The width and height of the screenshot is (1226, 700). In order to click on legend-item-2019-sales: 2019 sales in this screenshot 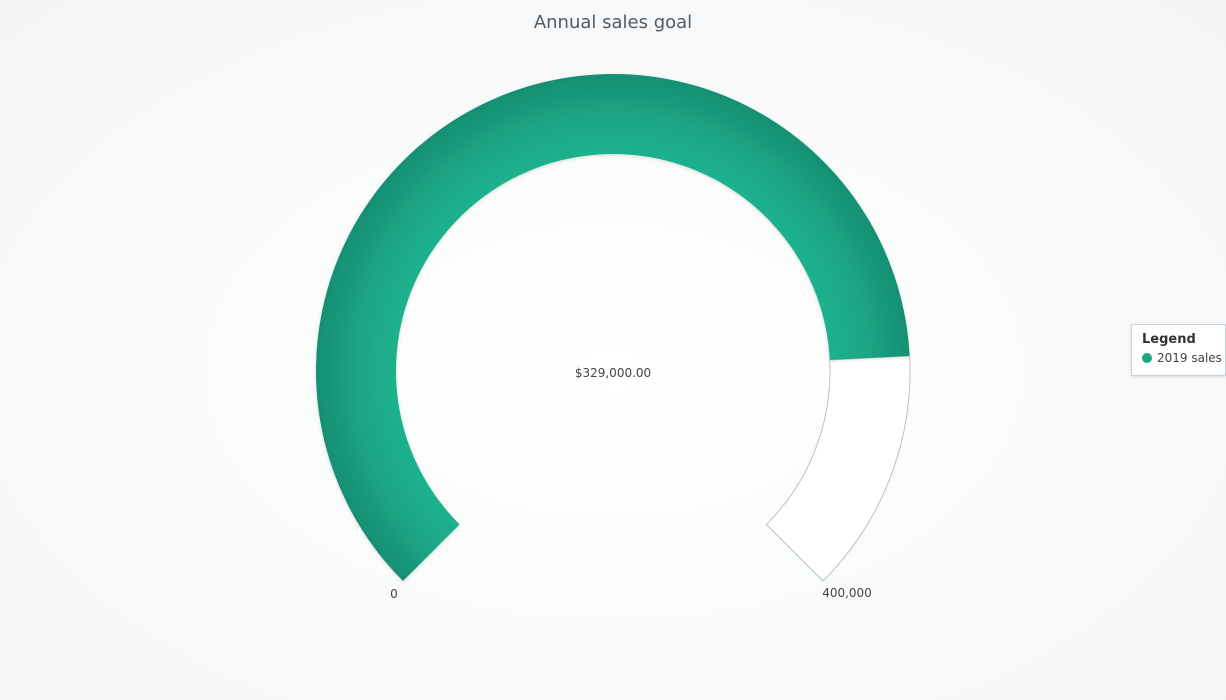, I will do `click(1183, 358)`.